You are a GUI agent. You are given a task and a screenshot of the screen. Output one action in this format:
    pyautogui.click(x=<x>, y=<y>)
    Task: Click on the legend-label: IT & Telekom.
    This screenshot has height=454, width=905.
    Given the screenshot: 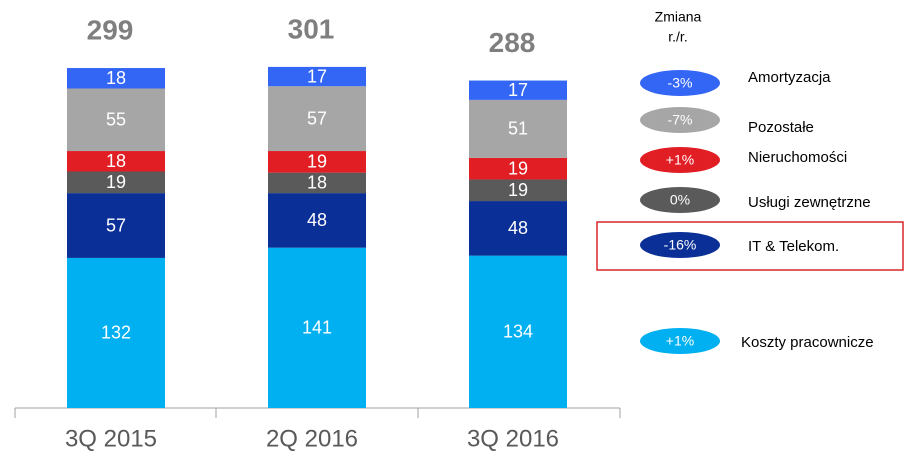 What is the action you would take?
    pyautogui.click(x=793, y=246)
    